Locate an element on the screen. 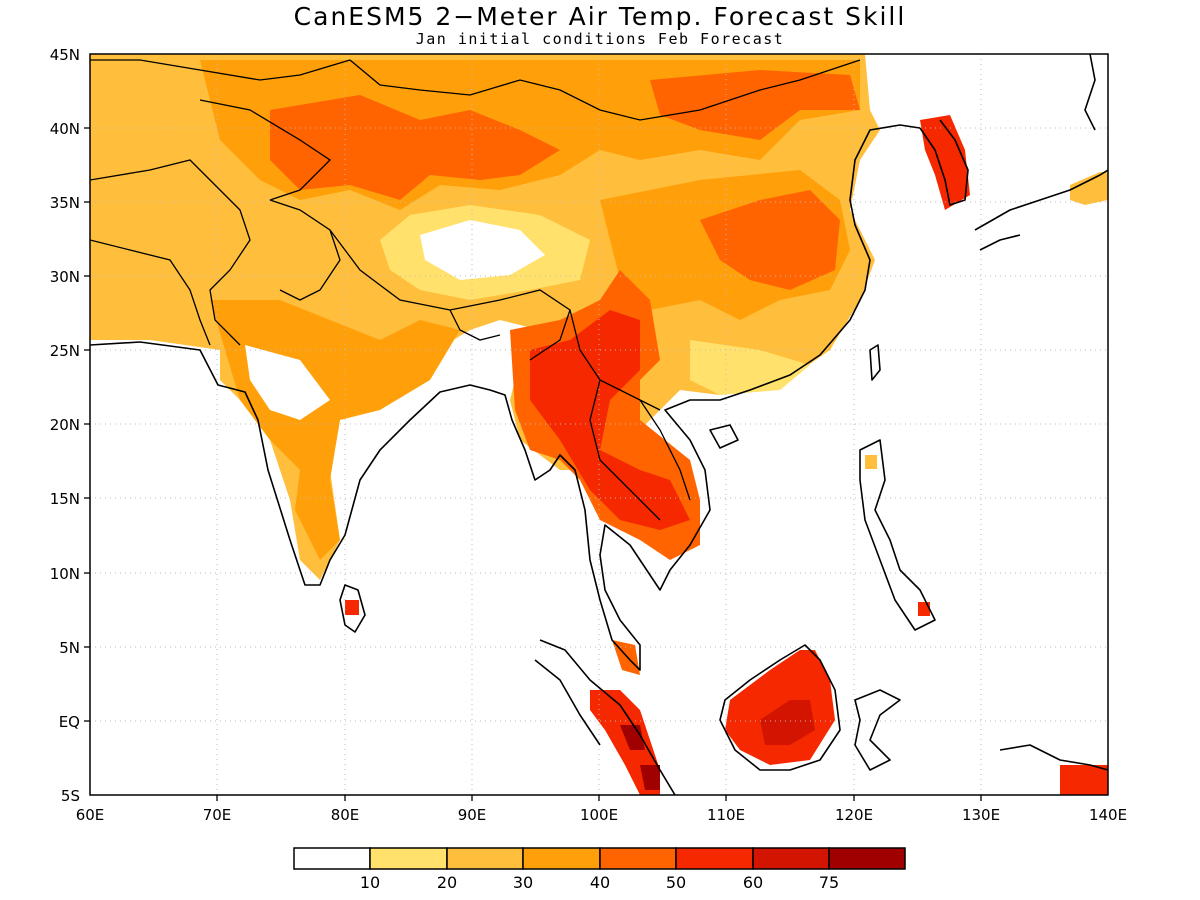  lon-tick-label: 70E is located at coordinates (217, 815).